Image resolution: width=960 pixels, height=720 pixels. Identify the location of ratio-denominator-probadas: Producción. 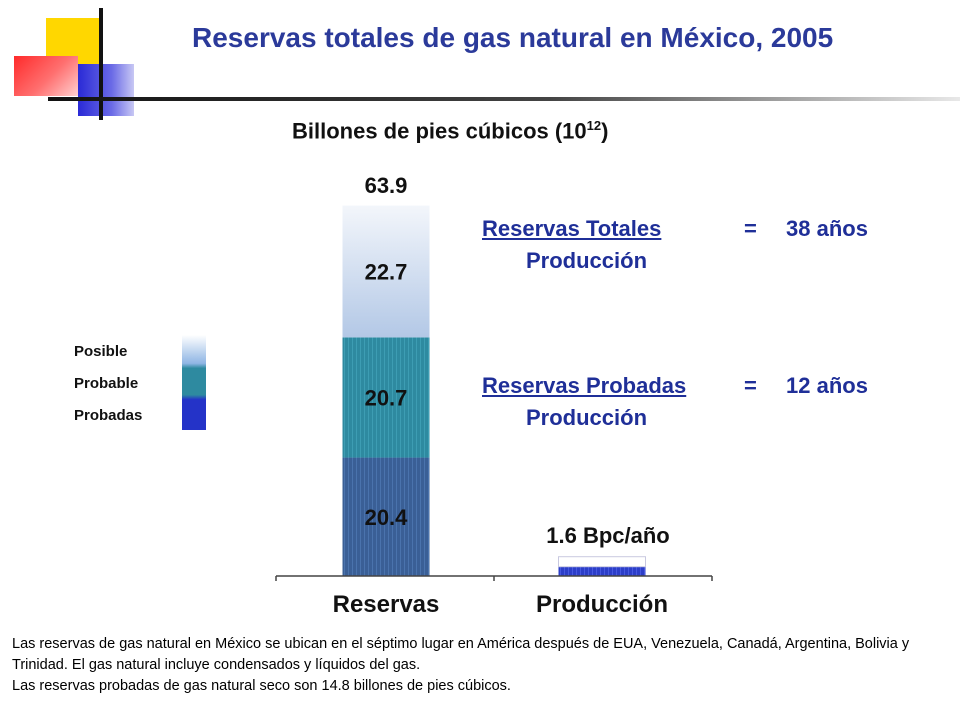
(587, 417).